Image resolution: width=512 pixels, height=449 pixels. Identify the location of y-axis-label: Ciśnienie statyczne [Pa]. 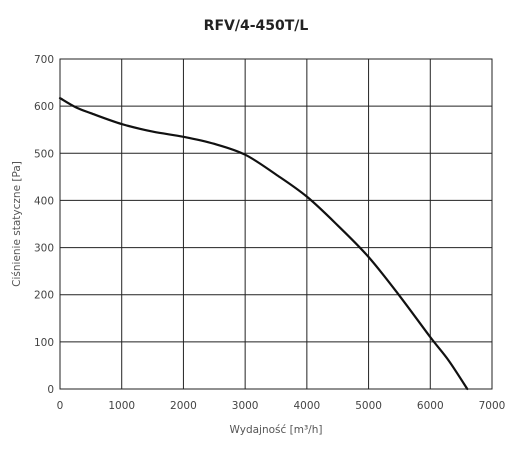
(17, 224).